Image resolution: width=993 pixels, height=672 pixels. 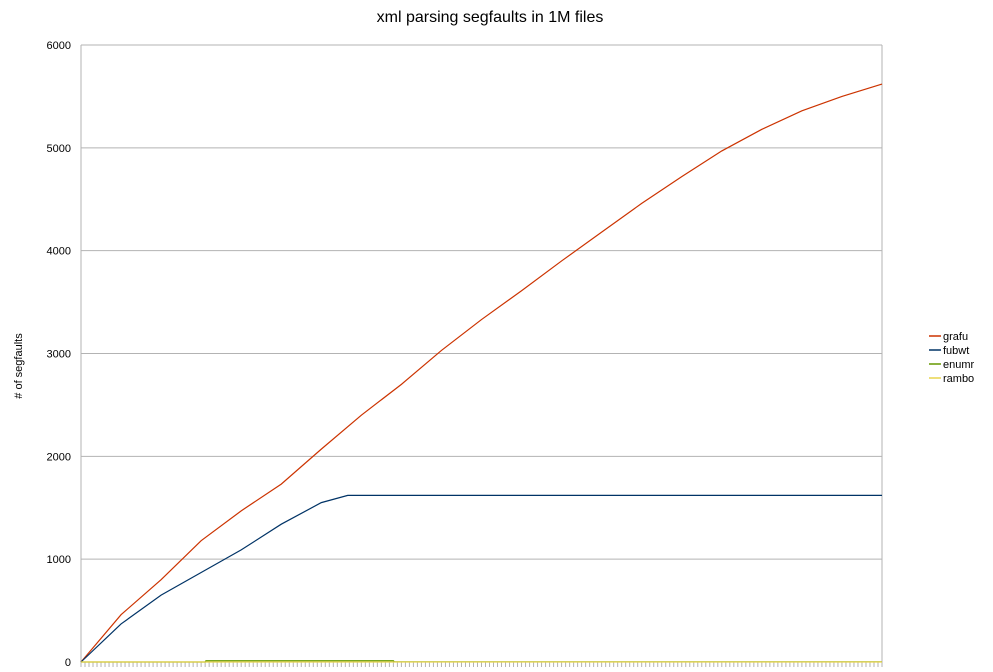 What do you see at coordinates (68, 663) in the screenshot?
I see `y-tick-label-0: 0` at bounding box center [68, 663].